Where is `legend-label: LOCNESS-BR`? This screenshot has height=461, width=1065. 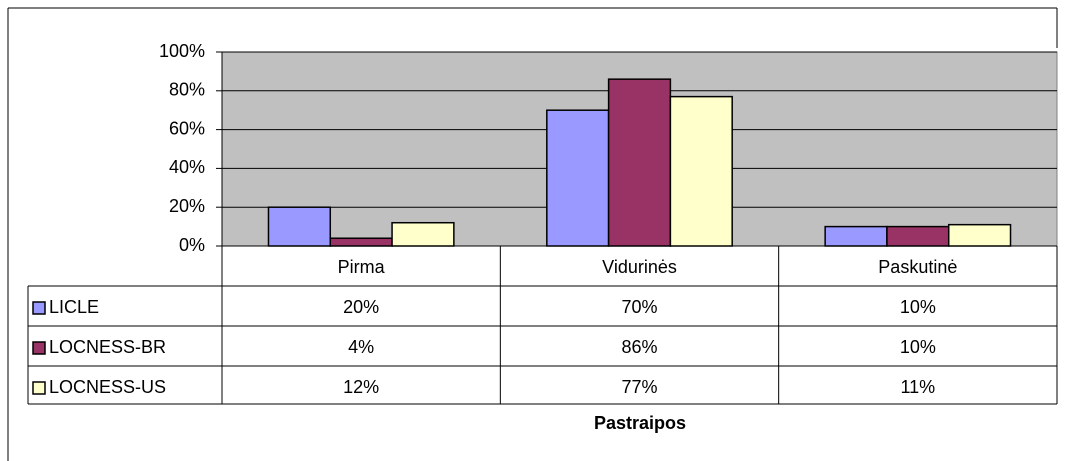
legend-label: LOCNESS-BR is located at coordinates (107, 347).